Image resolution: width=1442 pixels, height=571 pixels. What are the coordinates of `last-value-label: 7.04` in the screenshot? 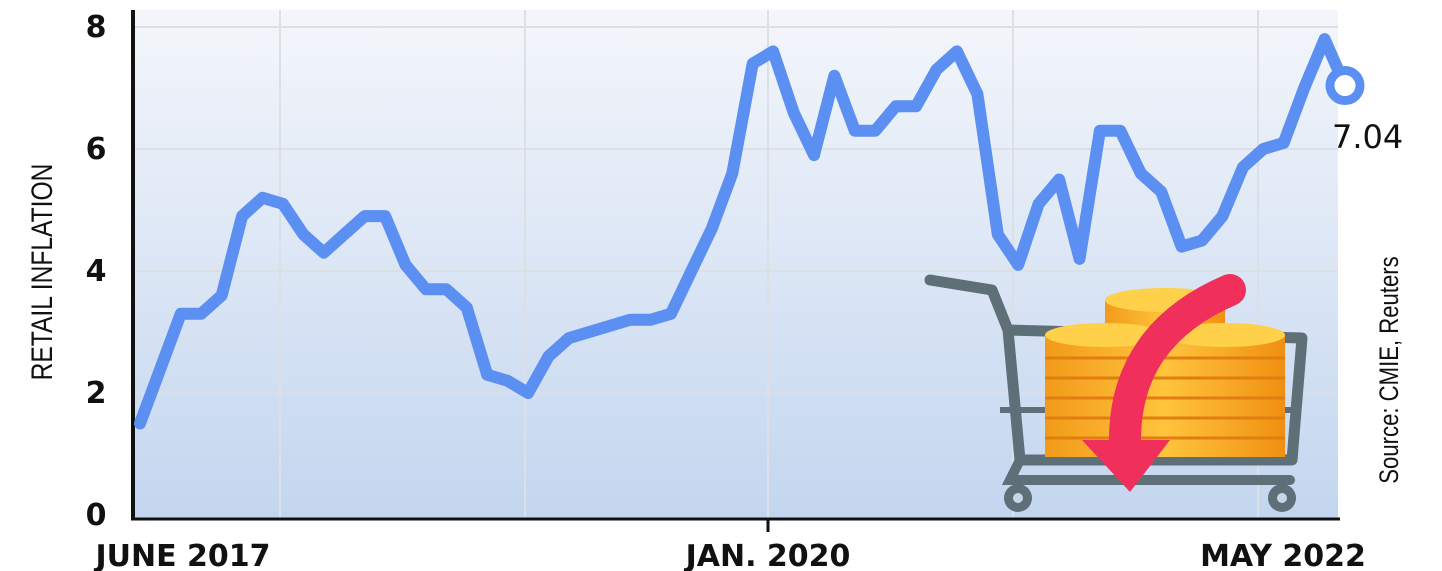 It's located at (1367, 137).